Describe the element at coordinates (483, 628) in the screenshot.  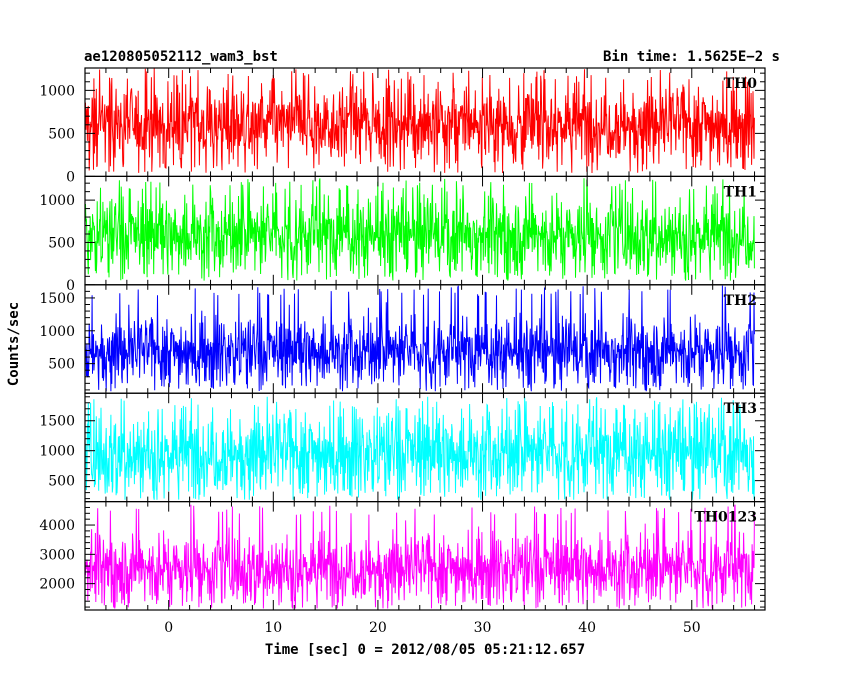
I see `x-tick-label: 30` at that location.